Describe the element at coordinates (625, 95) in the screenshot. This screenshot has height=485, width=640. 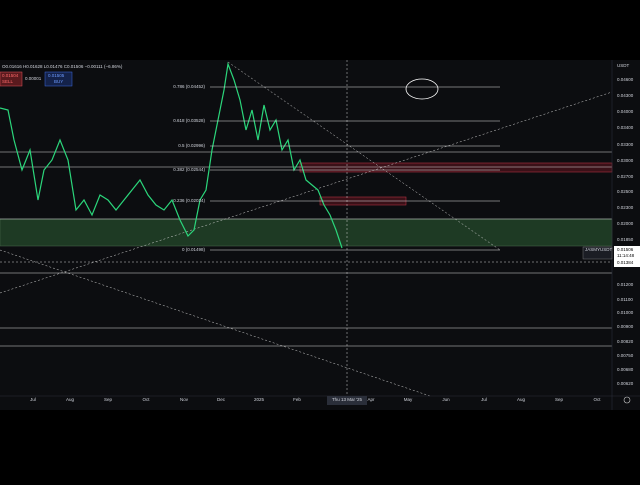
I see `price-label: 0.04300` at that location.